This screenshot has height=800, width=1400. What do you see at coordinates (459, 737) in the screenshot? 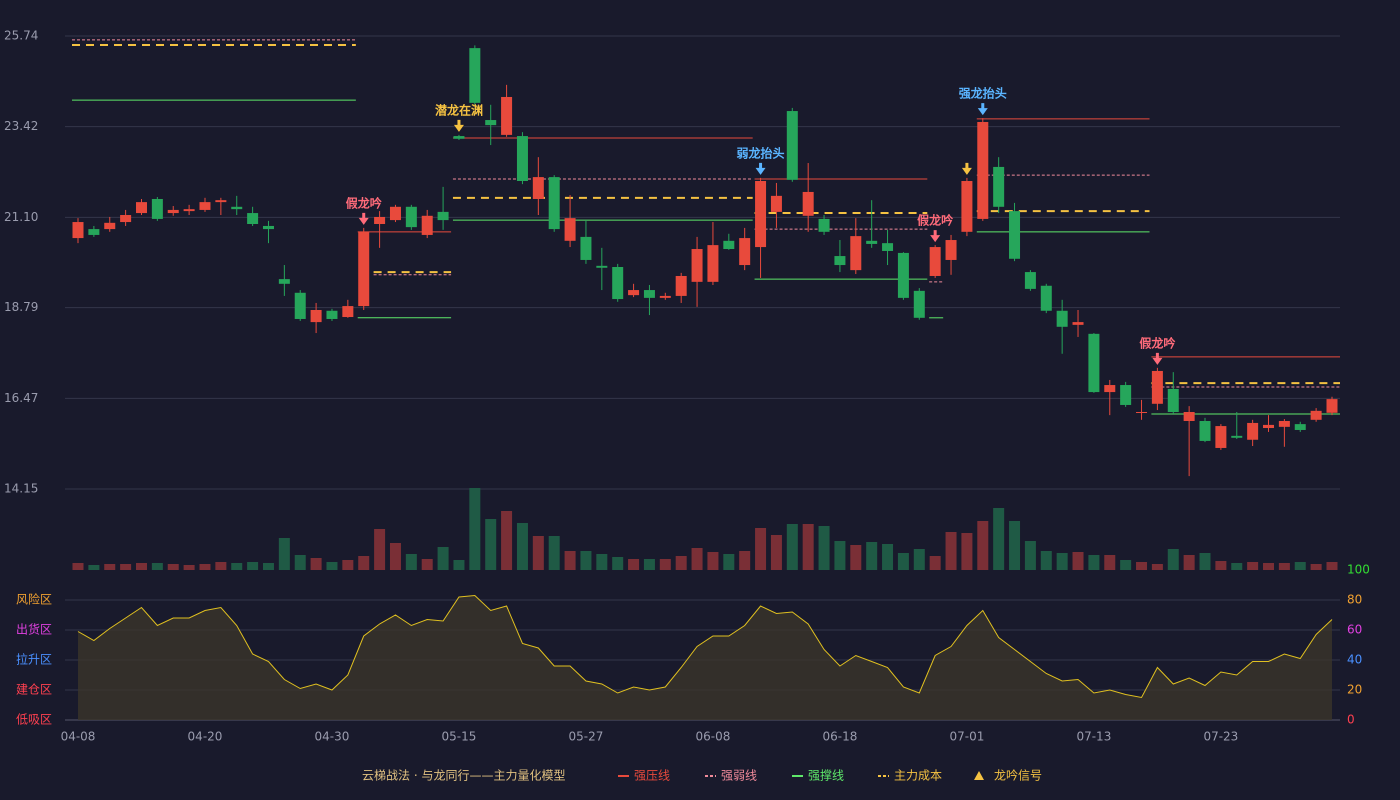
I see `x-tick-label: 05-15` at bounding box center [459, 737].